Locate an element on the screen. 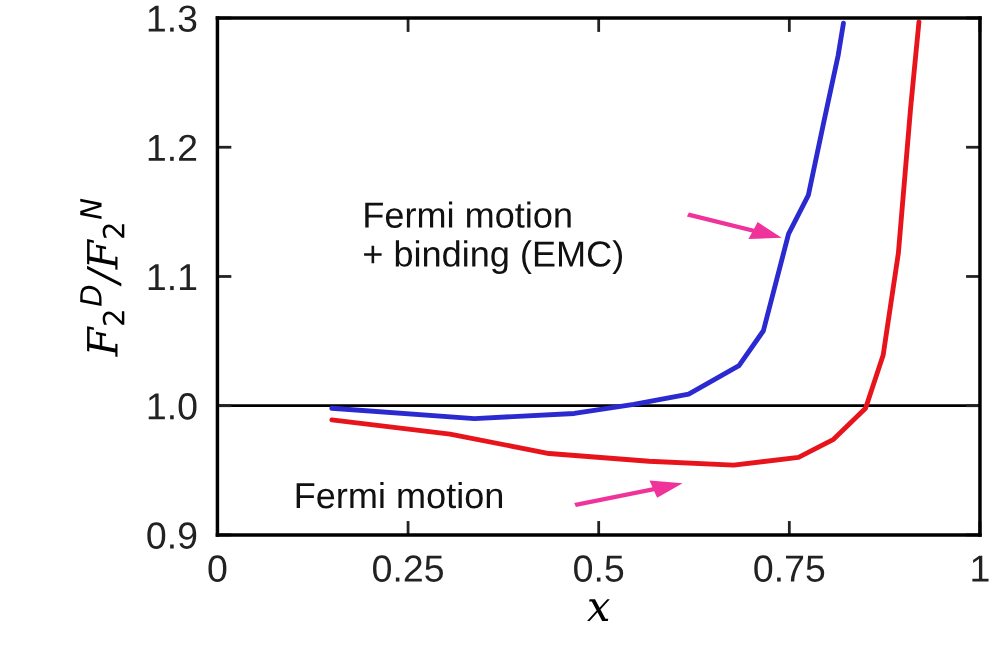  y-tick-label: 1.3 is located at coordinates (172, 18).